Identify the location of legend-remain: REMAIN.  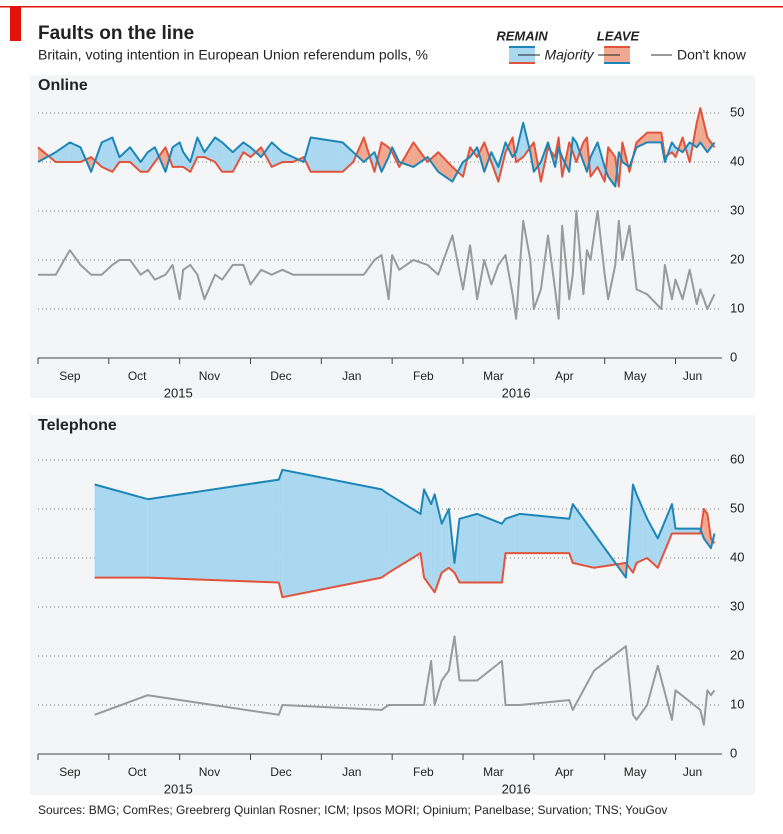
(522, 35).